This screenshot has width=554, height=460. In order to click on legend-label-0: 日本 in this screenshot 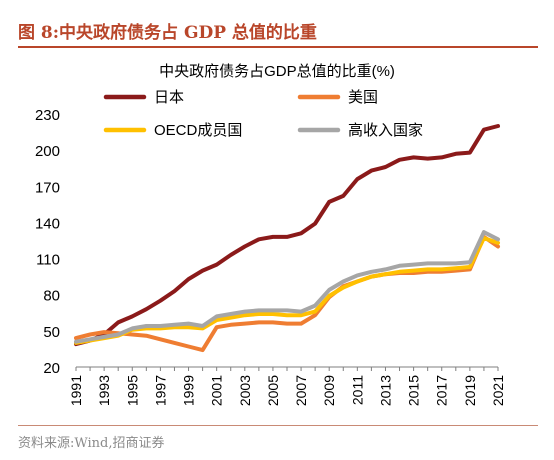, I will do `click(169, 97)`.